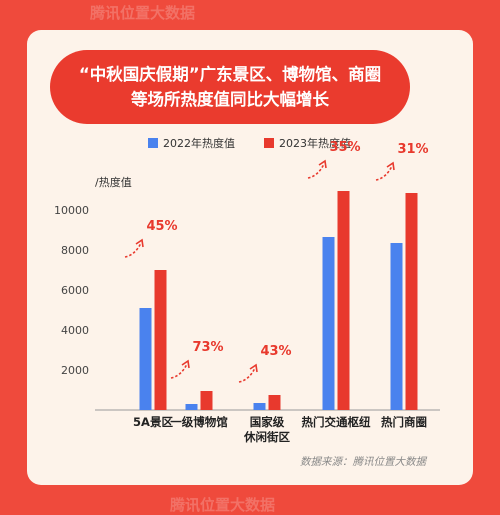  Describe the element at coordinates (207, 347) in the screenshot. I see `growth-label: 73%` at that location.